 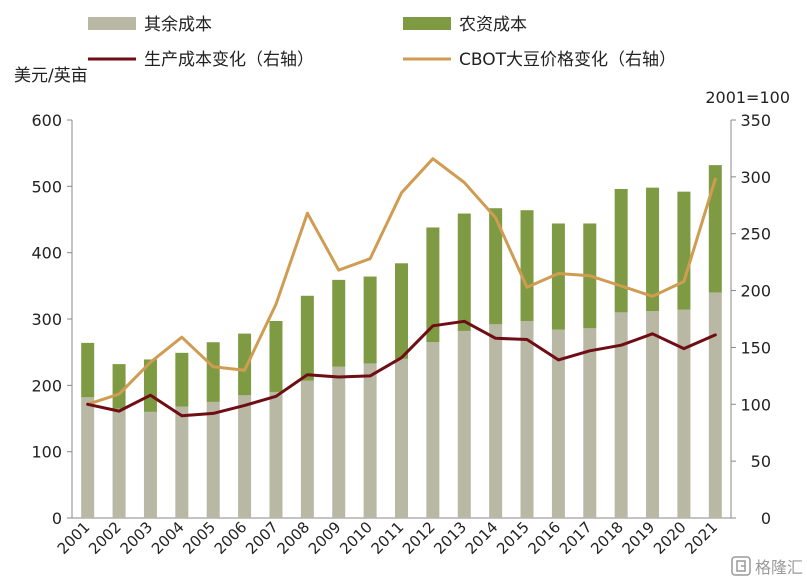 I want to click on x-tick-label: 2010, so click(x=356, y=538).